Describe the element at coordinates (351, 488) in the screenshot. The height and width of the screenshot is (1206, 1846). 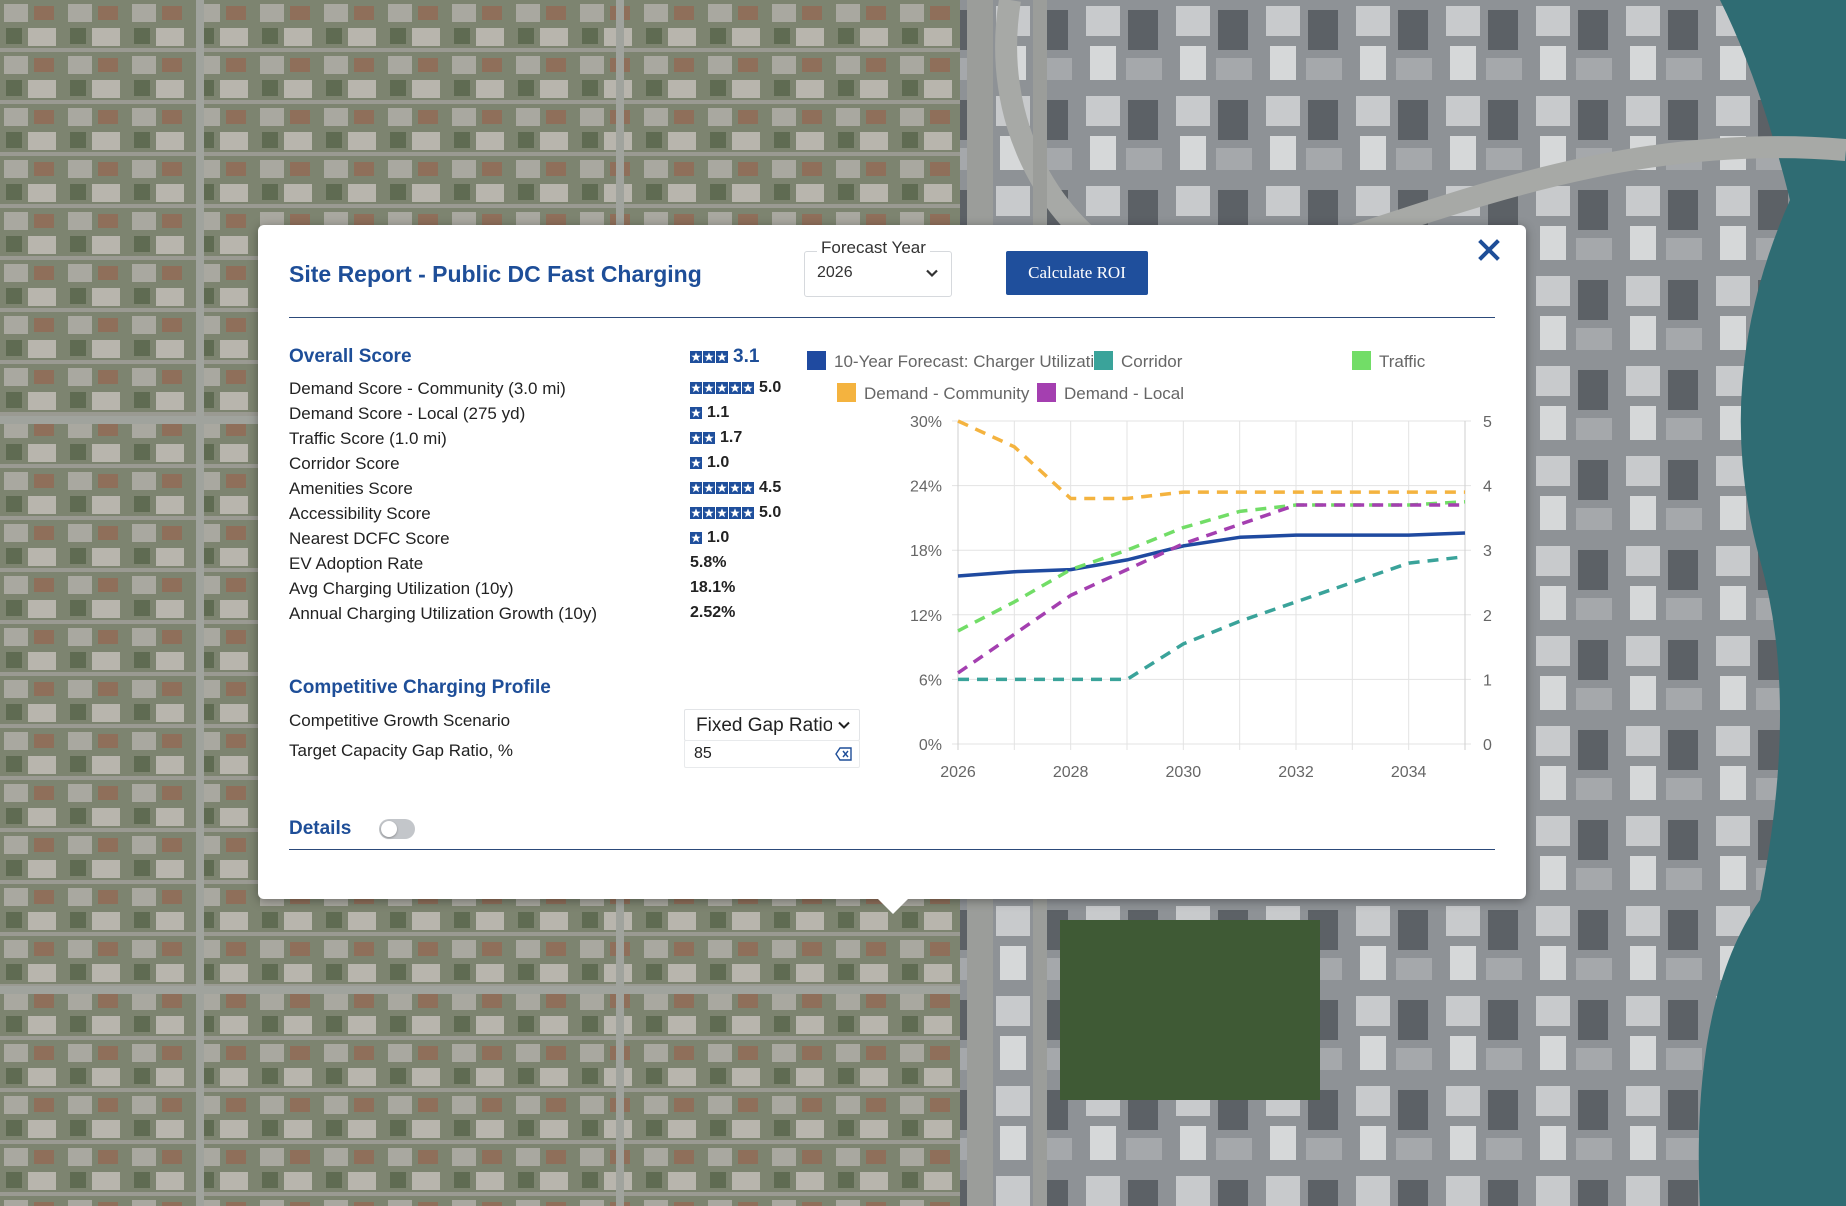
I see `score-label: Amenities Score` at that location.